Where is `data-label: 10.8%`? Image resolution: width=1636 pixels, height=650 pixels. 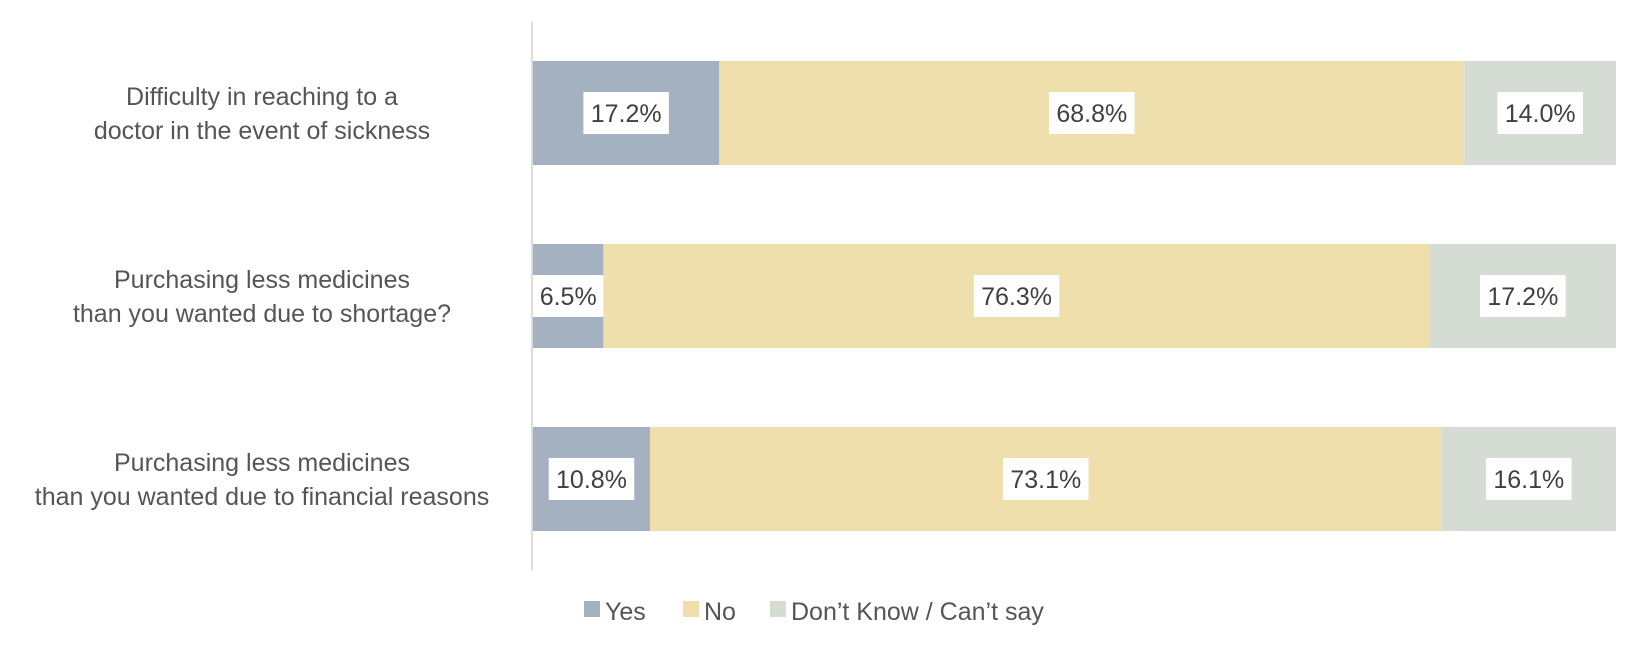
data-label: 10.8% is located at coordinates (591, 480).